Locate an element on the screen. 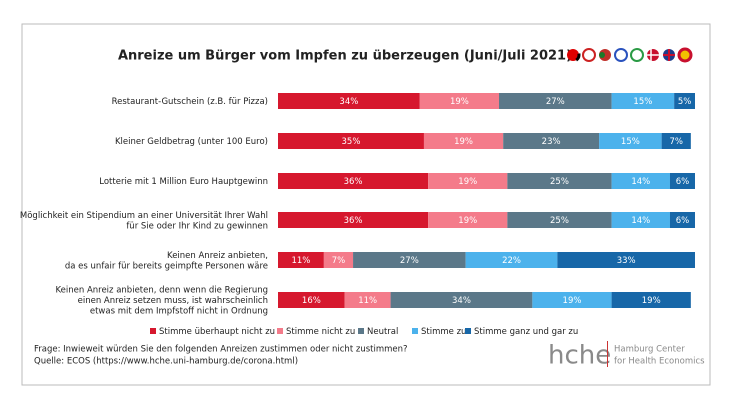  value-label: 23% is located at coordinates (551, 142).